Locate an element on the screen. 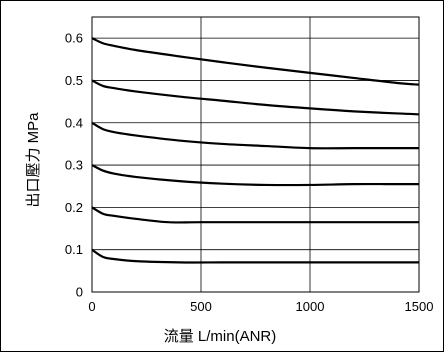  y-tick-label: 0.2 is located at coordinates (74, 207).